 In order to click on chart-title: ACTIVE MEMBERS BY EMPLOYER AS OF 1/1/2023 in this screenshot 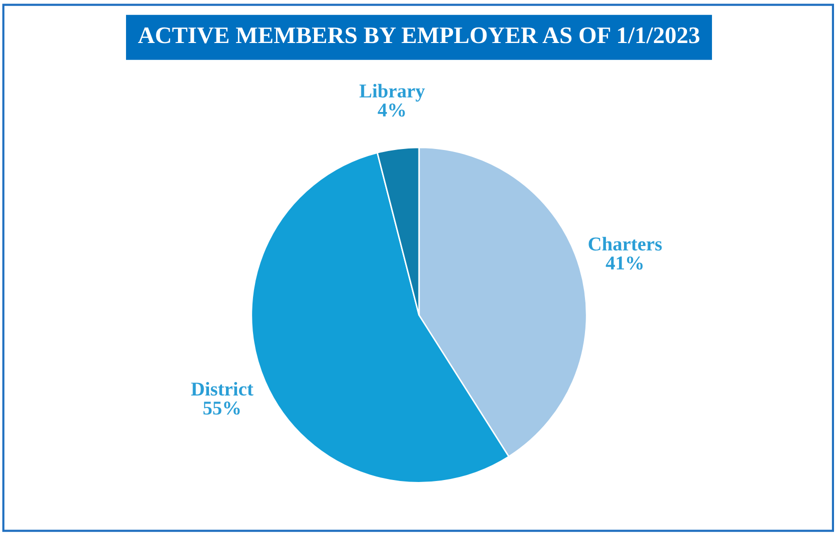, I will do `click(419, 35)`.